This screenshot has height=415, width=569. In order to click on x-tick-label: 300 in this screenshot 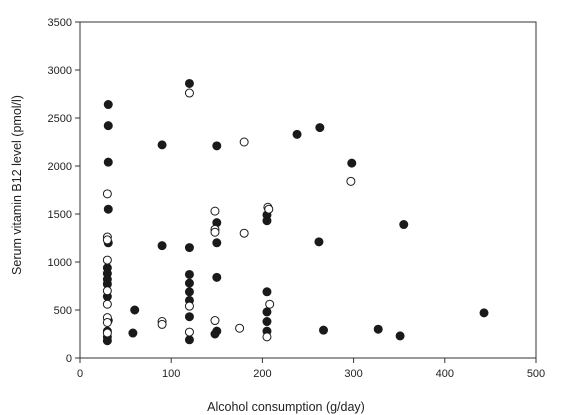, I will do `click(353, 374)`.